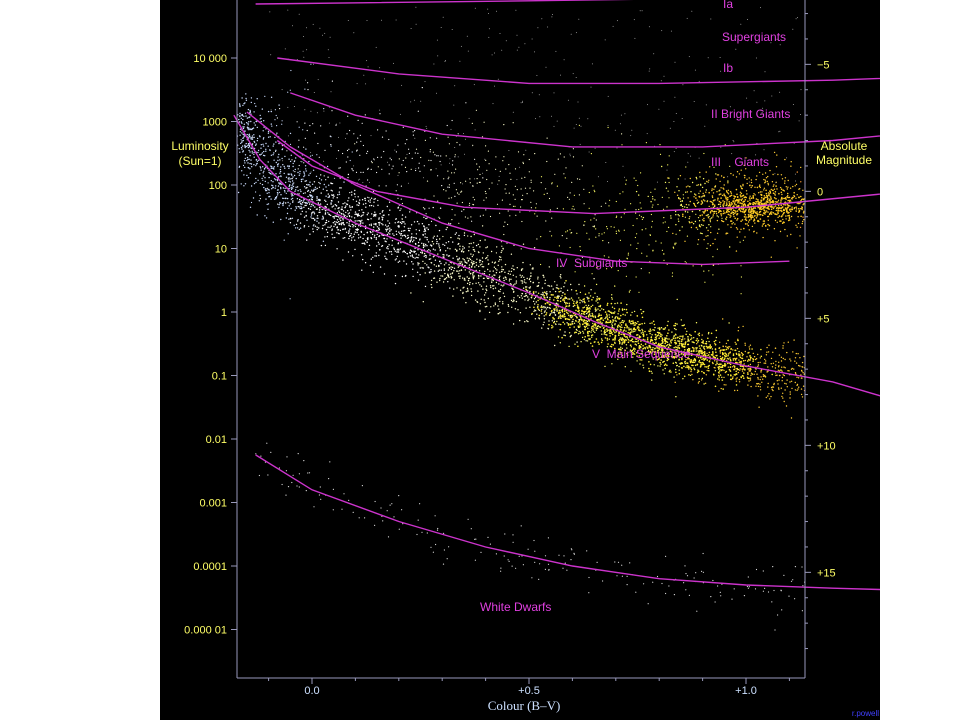  What do you see at coordinates (823, 319) in the screenshot?
I see `right-tick-label-2: +5` at bounding box center [823, 319].